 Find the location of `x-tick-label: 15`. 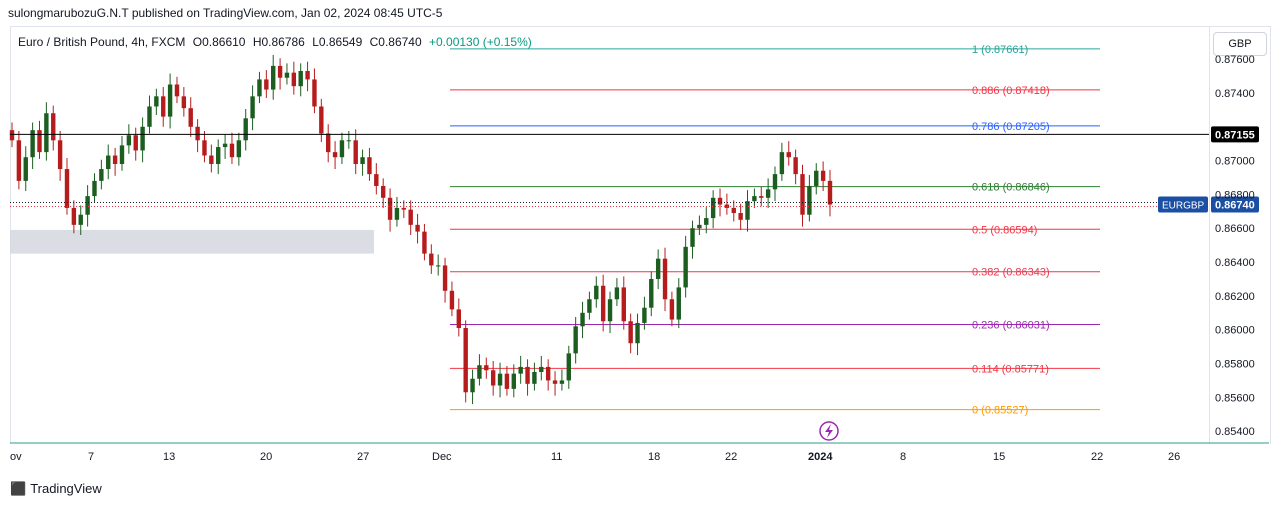

x-tick-label: 15 is located at coordinates (999, 457).